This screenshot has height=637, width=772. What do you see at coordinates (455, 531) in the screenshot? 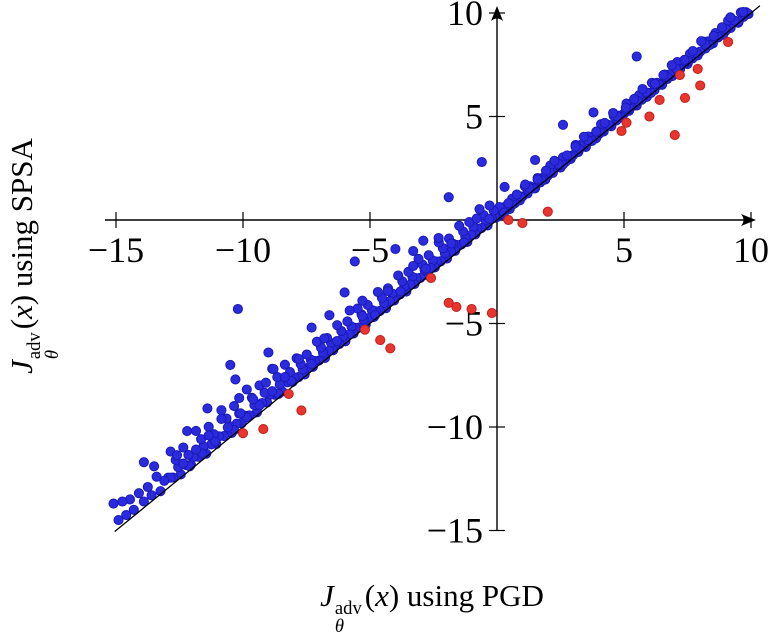
I see `y-tick-label: −15` at bounding box center [455, 531].